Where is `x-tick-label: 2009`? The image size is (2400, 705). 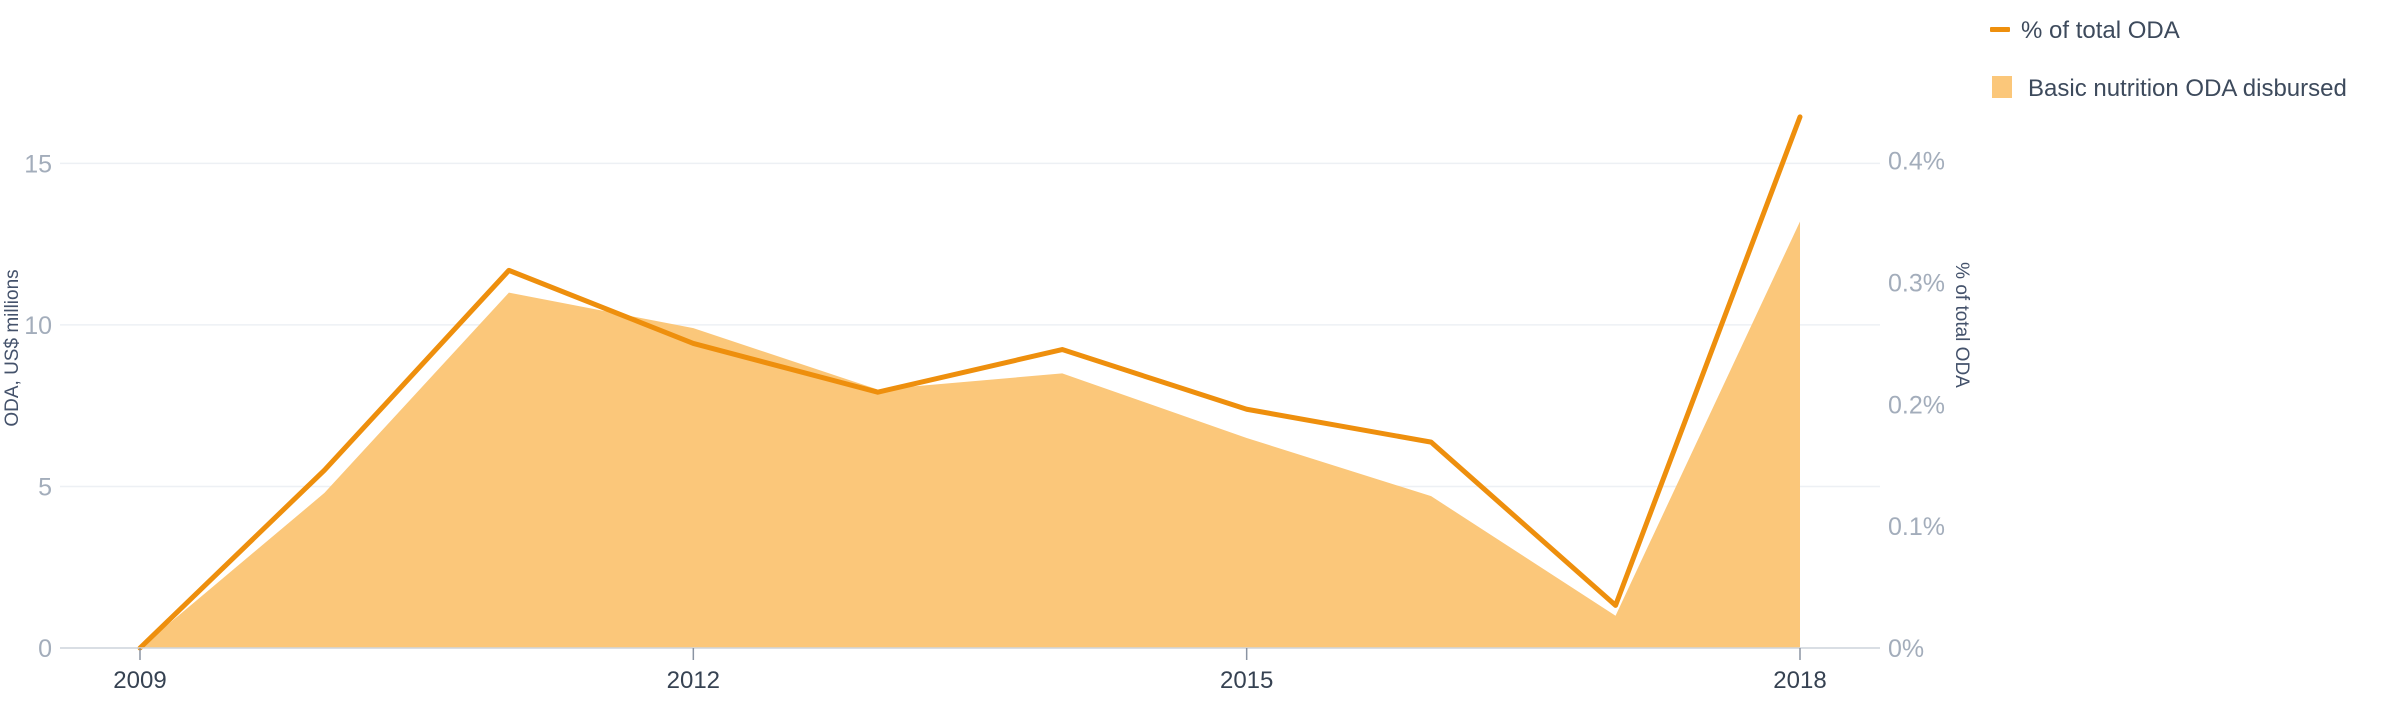
x-tick-label: 2009 is located at coordinates (139, 680).